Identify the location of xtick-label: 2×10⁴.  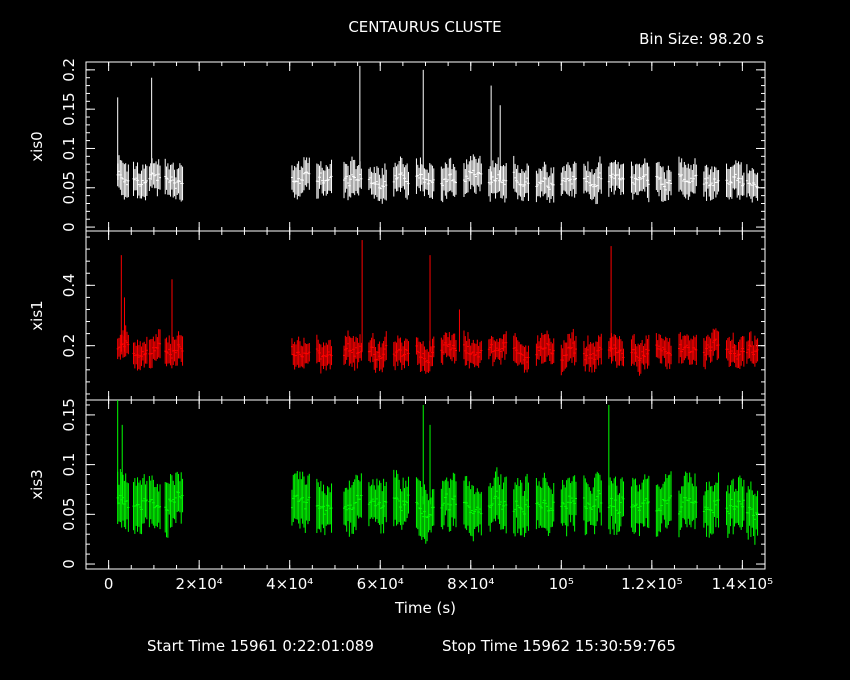
(199, 584).